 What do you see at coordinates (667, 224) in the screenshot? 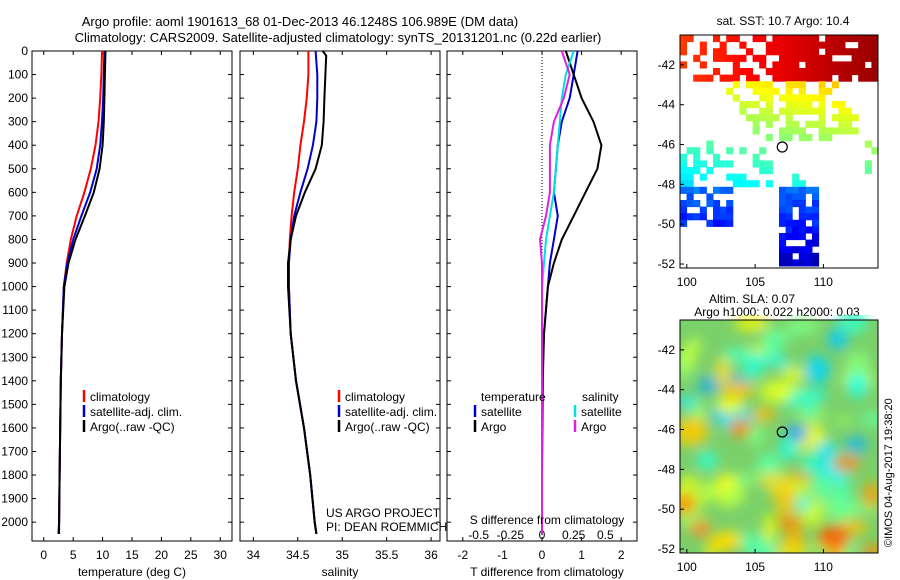
I see `map-y-tick-label: -50` at bounding box center [667, 224].